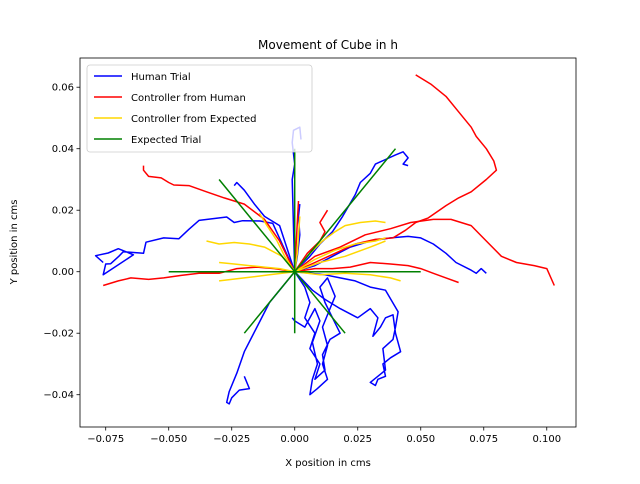 This screenshot has height=484, width=640. I want to click on y-axis-label: Y position in cms, so click(14, 243).